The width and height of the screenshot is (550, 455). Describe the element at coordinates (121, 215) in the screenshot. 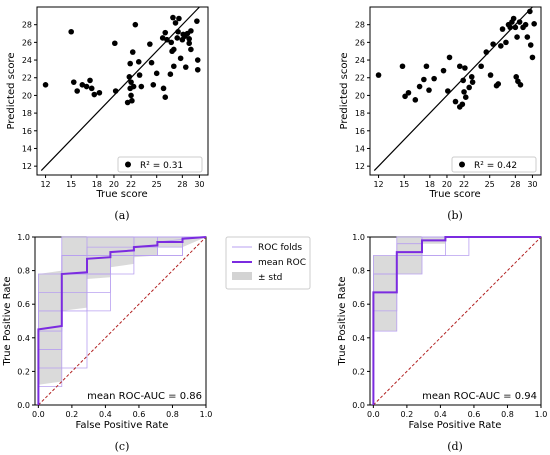

I see `panel-a-caption: (a)` at that location.